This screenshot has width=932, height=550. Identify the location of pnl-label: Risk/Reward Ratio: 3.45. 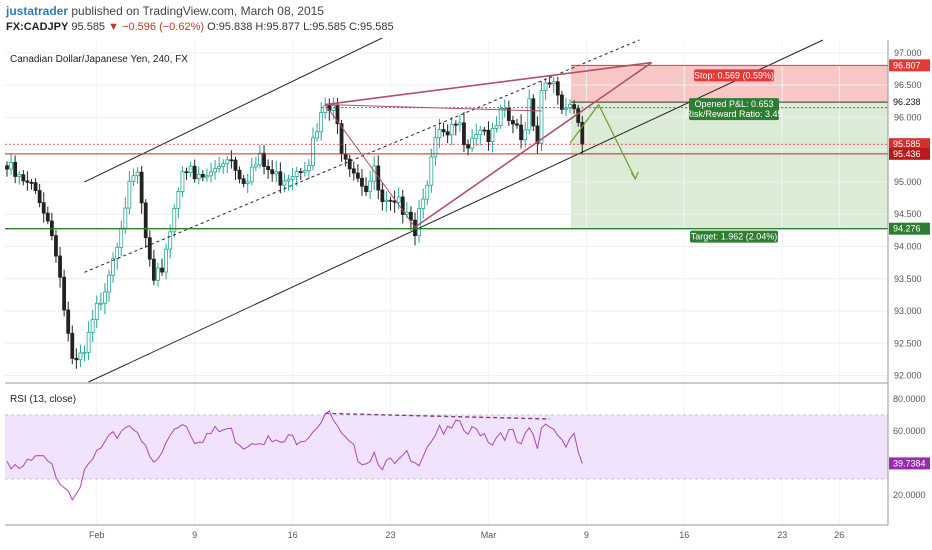
(733, 114).